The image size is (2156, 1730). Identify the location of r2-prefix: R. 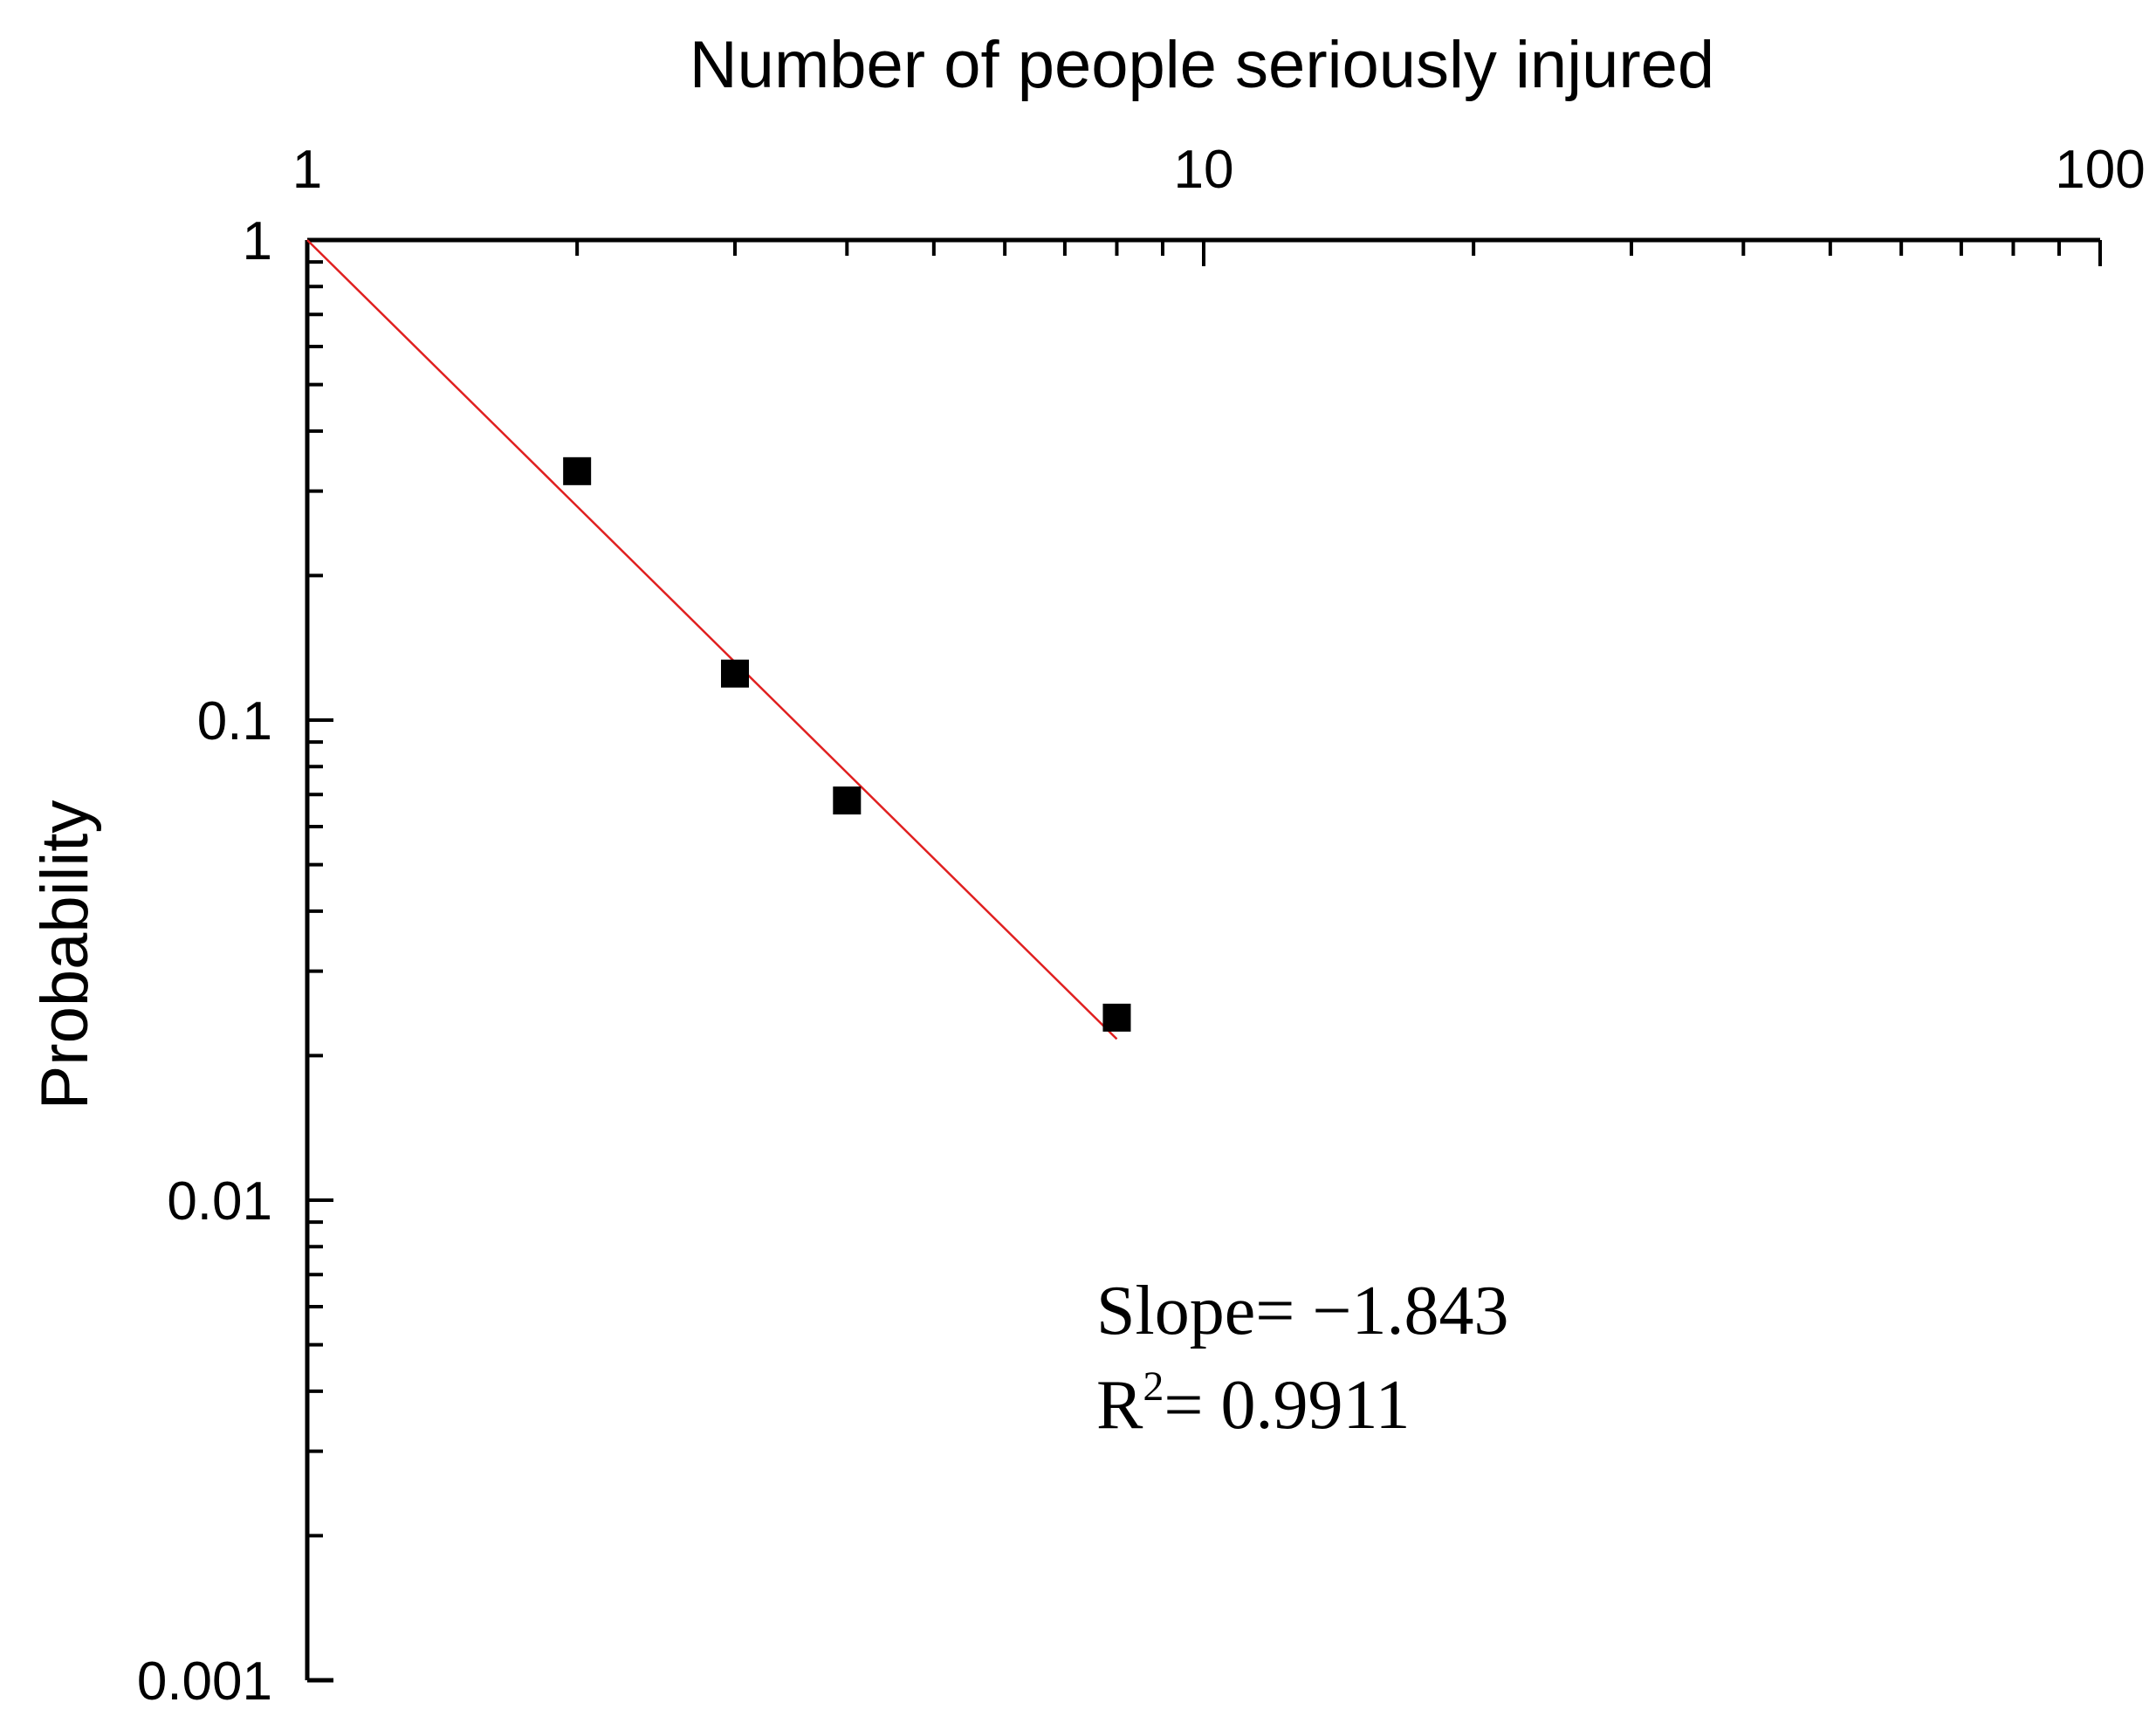
(1119, 1405).